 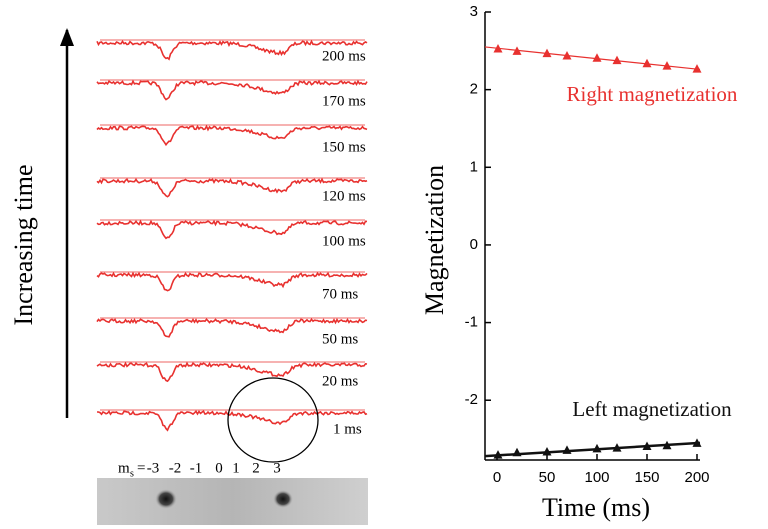 What do you see at coordinates (277, 468) in the screenshot?
I see `ms-value: 3` at bounding box center [277, 468].